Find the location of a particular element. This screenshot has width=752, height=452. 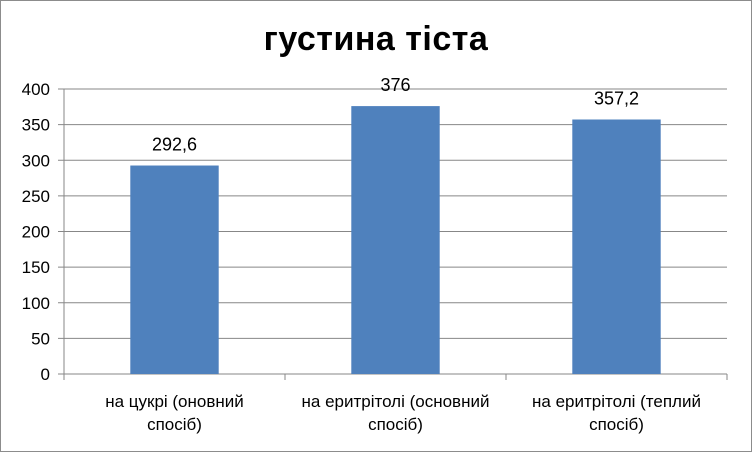

y-tick-label: 250 is located at coordinates (36, 196).